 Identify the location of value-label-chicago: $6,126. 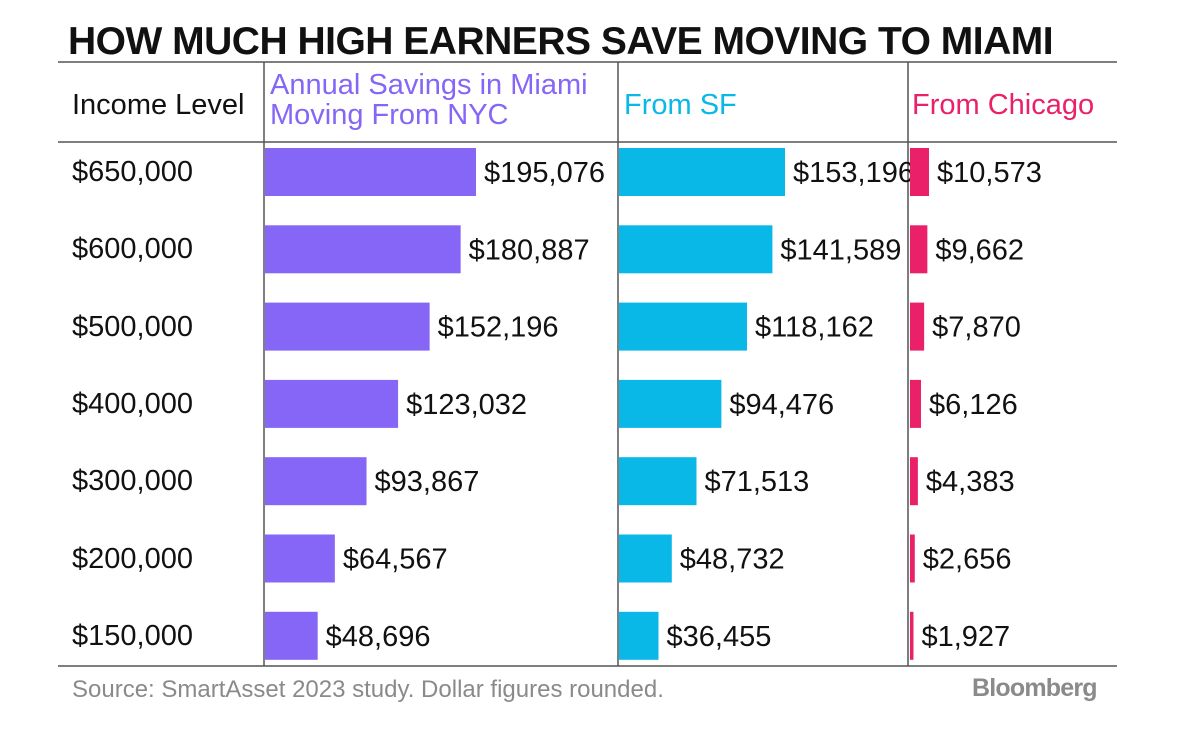
(973, 405).